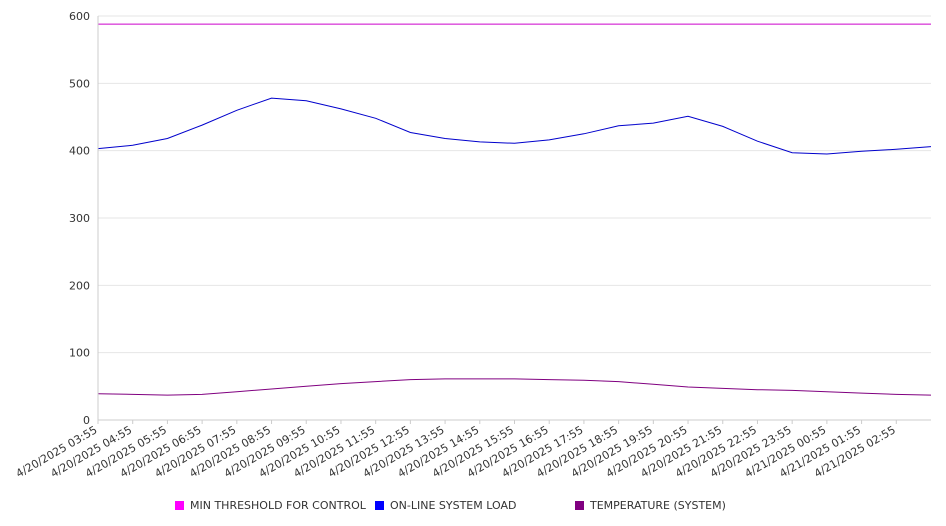 This screenshot has height=526, width=946. I want to click on y-tick-label: 200, so click(79, 285).